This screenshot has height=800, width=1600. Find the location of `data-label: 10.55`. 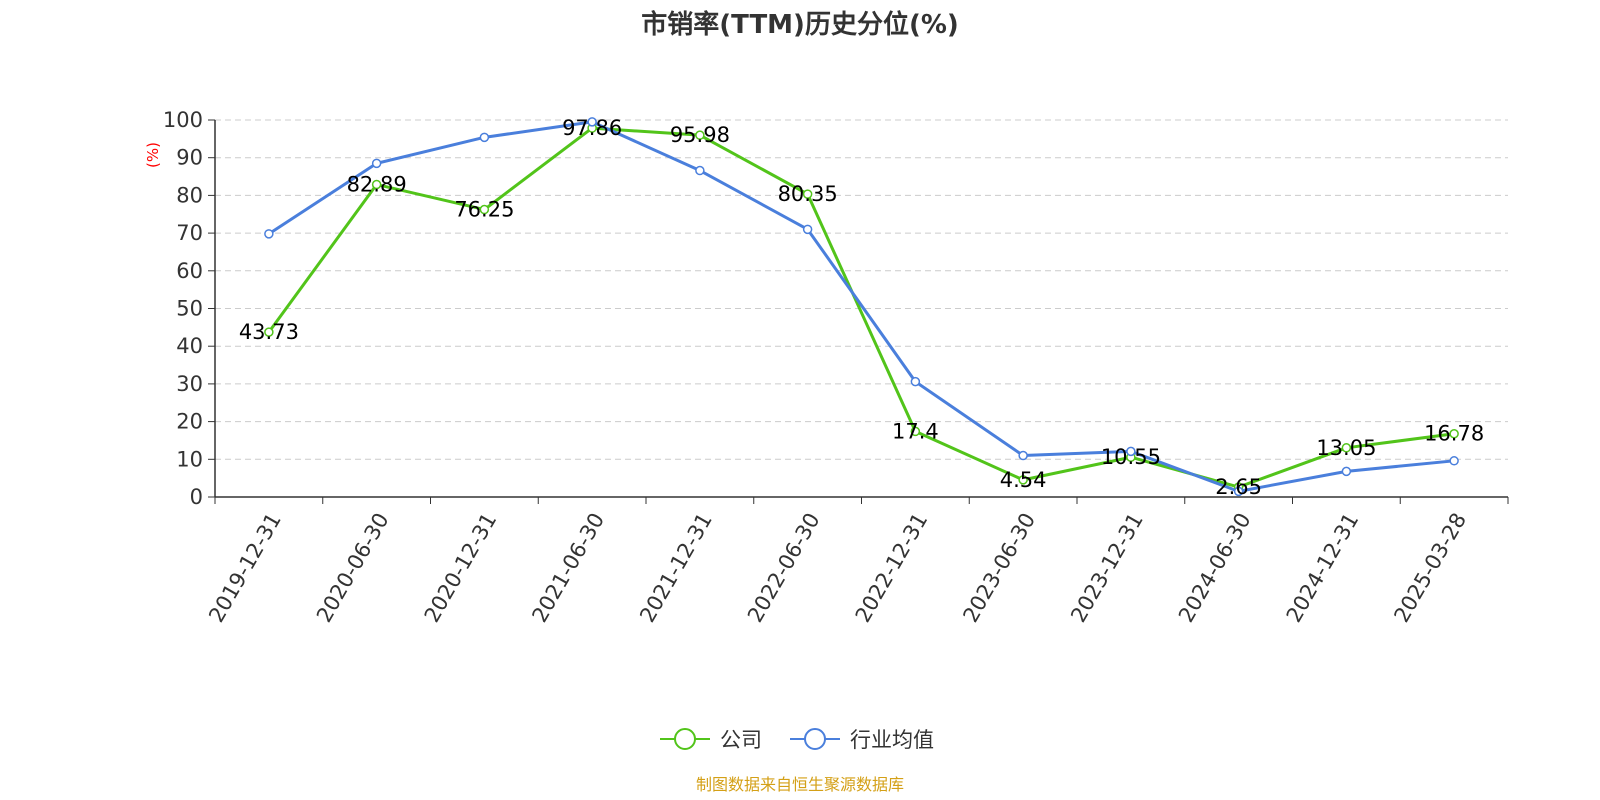

data-label: 10.55 is located at coordinates (1131, 457).